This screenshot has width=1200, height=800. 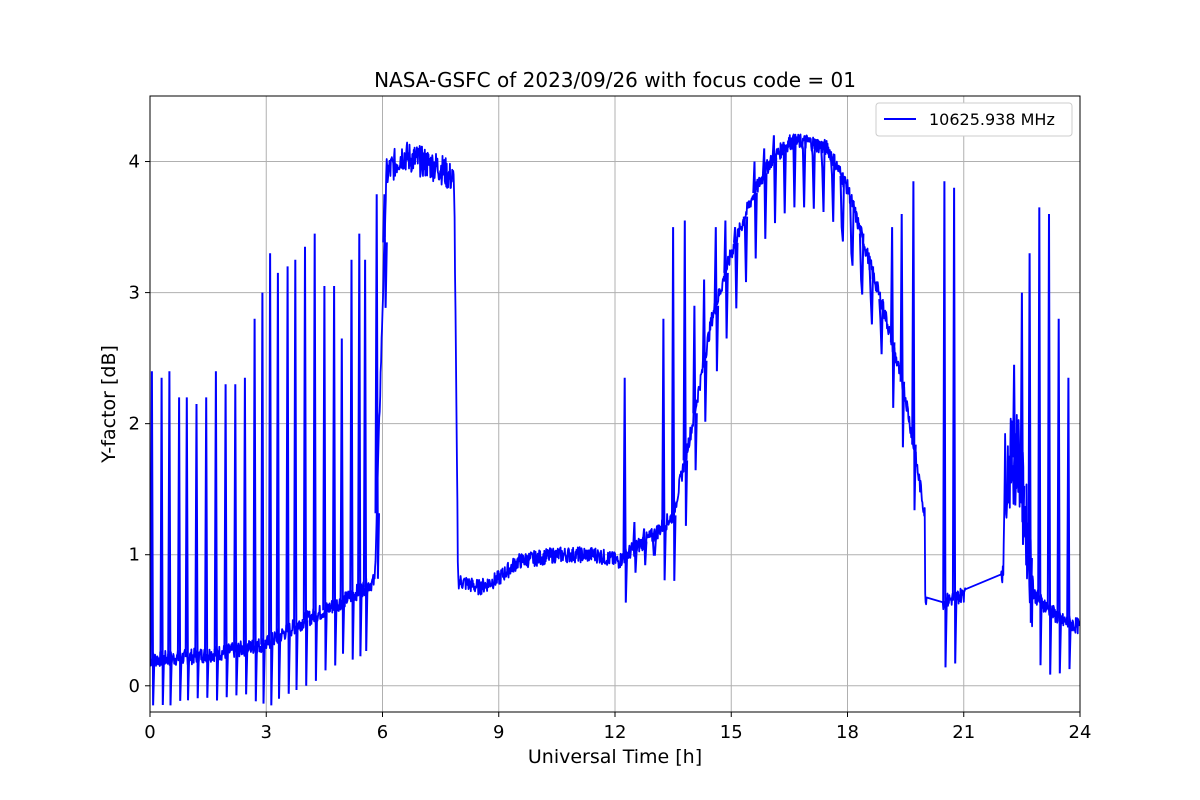 I want to click on y-tick-label: 0, so click(x=134, y=686).